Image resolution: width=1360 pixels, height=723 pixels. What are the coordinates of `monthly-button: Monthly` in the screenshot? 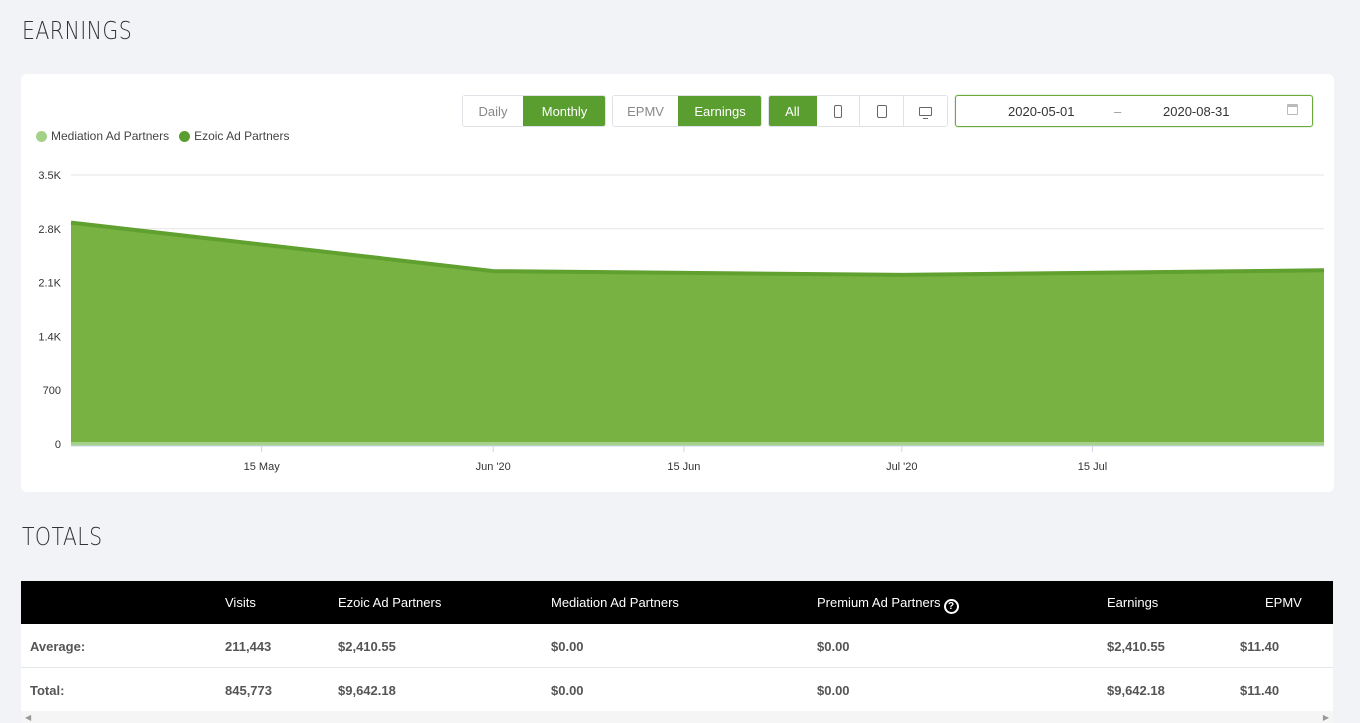 It's located at (564, 111).